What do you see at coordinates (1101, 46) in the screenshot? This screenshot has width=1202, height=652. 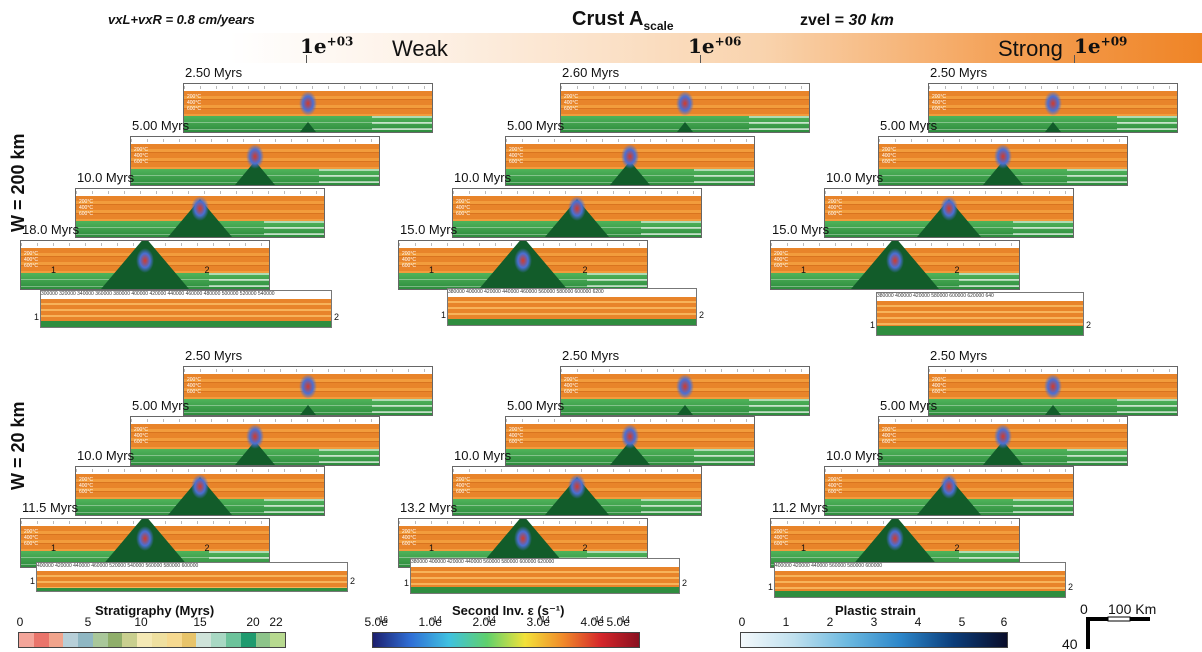 I see `scale-tick-1e9: 1e+09` at bounding box center [1101, 46].